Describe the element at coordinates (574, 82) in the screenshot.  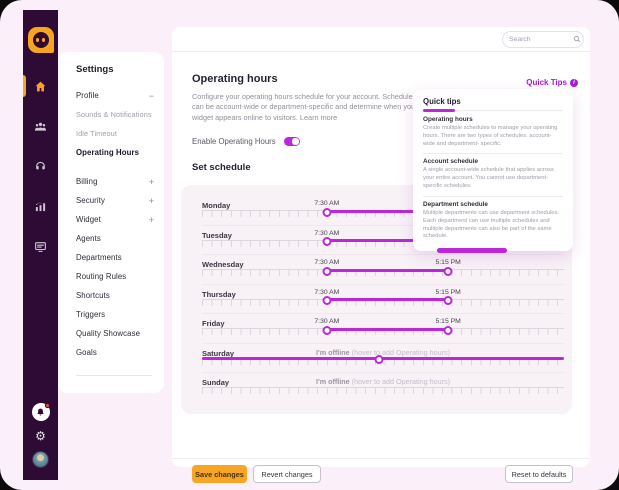
I see `info-icon: i` at that location.